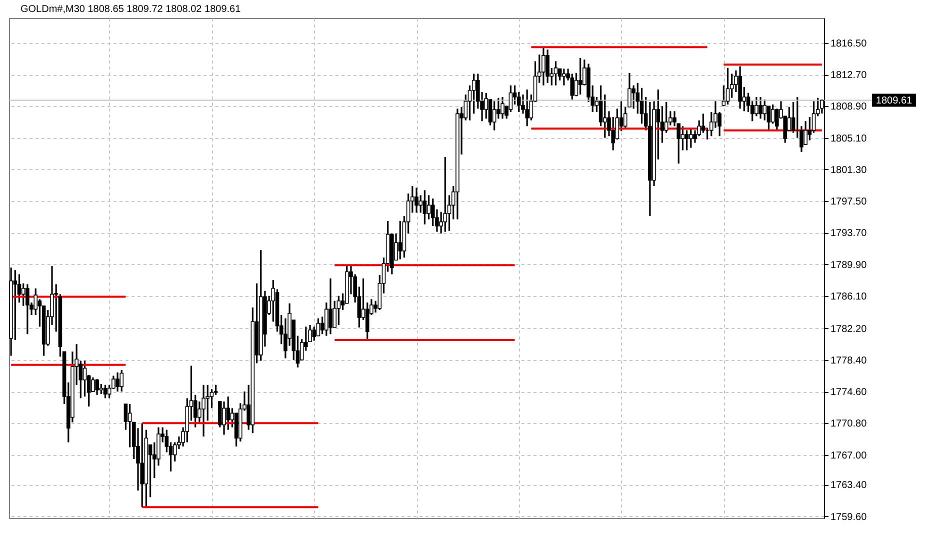 The height and width of the screenshot is (540, 934). I want to click on y-tick-label: 1808.90, so click(849, 107).